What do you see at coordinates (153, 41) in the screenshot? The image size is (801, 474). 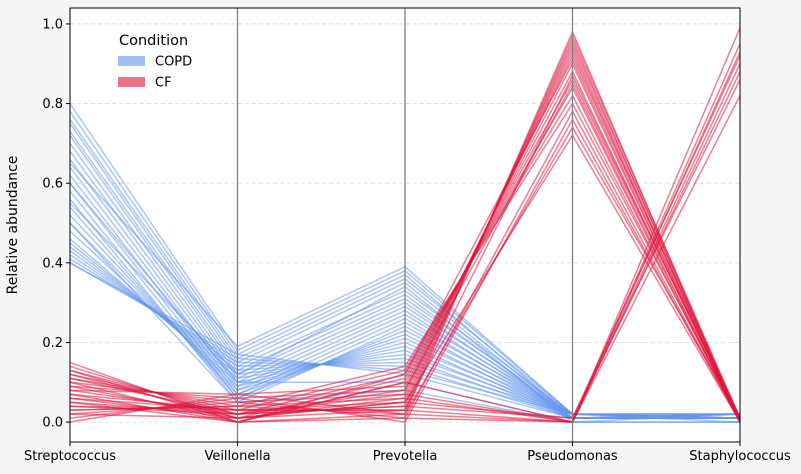 I see `legend-title: Condition` at bounding box center [153, 41].